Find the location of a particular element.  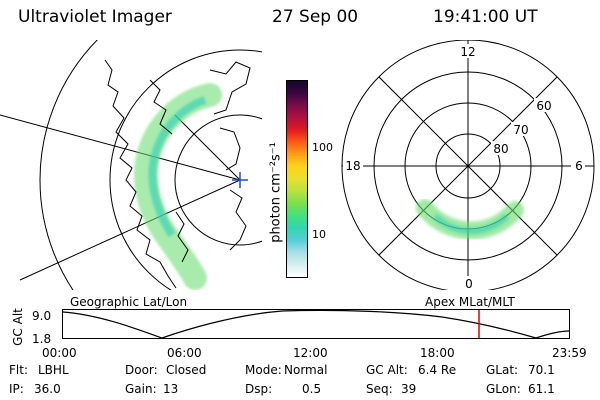

subsatellite-marker is located at coordinates (240, 180).